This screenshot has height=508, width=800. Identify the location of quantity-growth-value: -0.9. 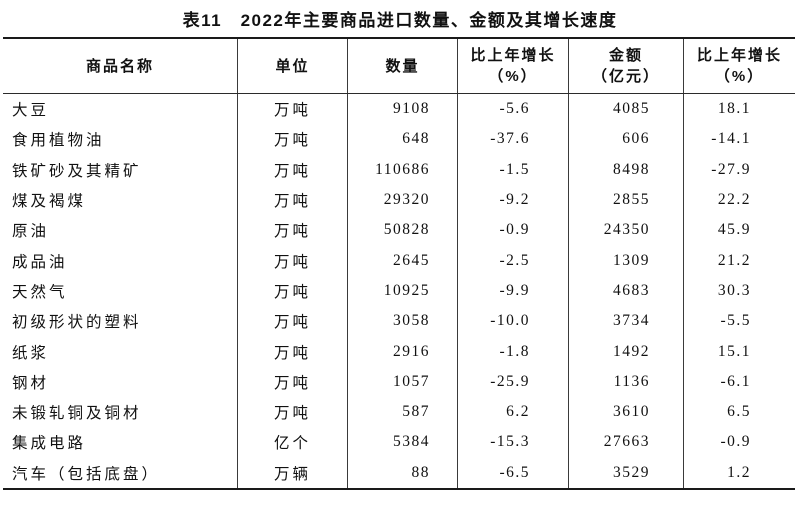
(512, 230).